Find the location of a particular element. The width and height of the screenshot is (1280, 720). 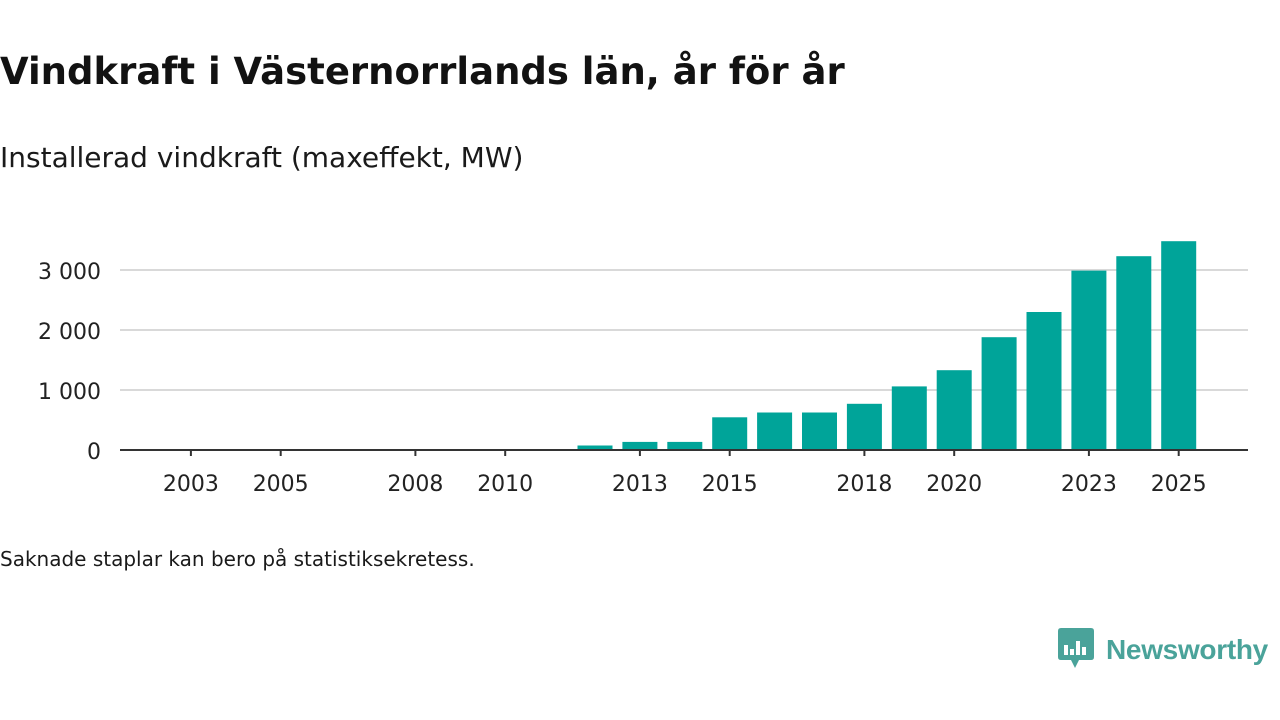

bar-2021 is located at coordinates (999, 393).